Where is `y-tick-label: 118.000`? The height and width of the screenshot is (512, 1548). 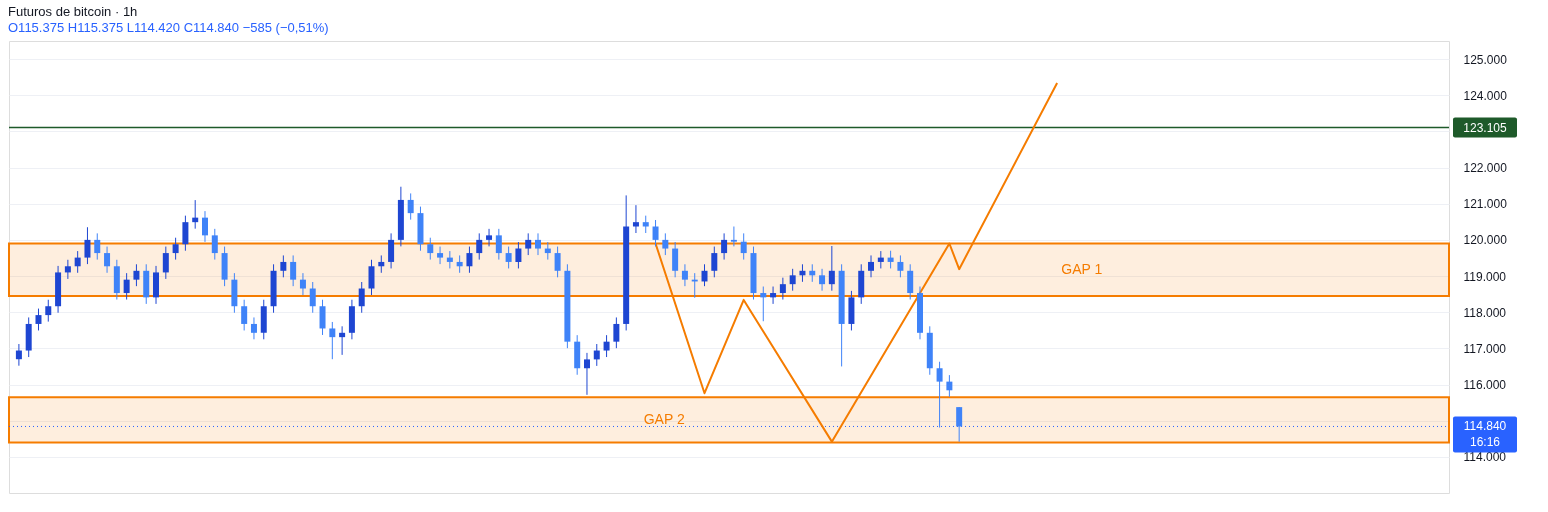 y-tick-label: 118.000 is located at coordinates (1485, 312).